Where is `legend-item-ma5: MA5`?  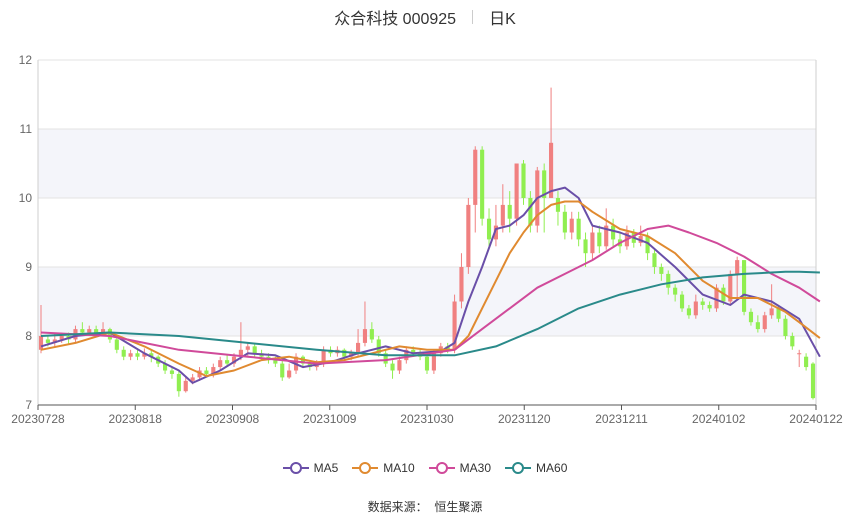
legend-item-ma5: MA5 is located at coordinates (310, 468).